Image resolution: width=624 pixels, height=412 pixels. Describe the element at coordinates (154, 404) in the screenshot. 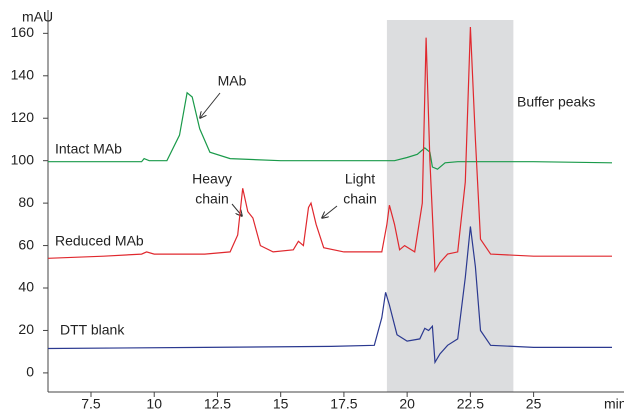

I see `x-tick-label: 10` at that location.